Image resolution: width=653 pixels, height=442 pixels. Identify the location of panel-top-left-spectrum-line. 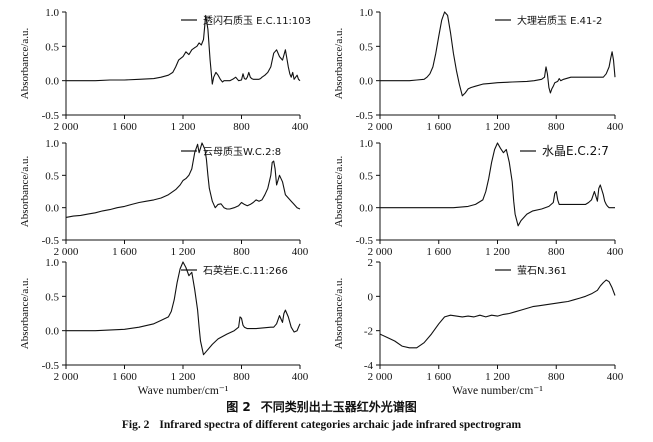
(183, 49).